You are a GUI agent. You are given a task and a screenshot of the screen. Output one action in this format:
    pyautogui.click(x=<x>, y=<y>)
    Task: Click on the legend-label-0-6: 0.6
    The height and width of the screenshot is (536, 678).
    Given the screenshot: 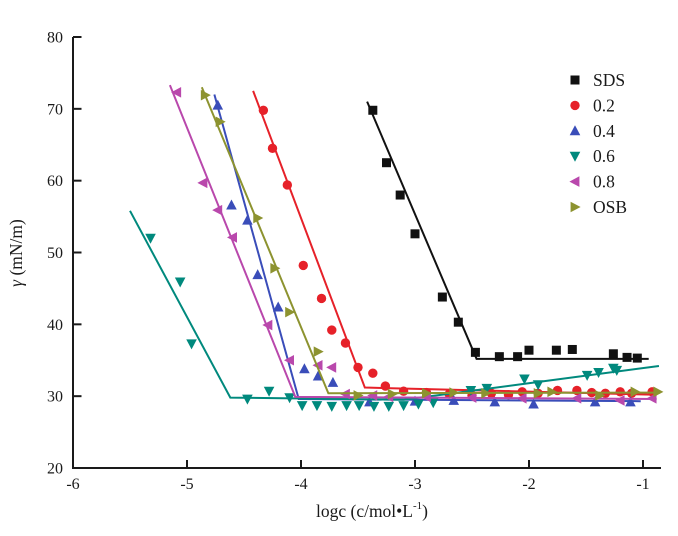 What is the action you would take?
    pyautogui.click(x=604, y=156)
    